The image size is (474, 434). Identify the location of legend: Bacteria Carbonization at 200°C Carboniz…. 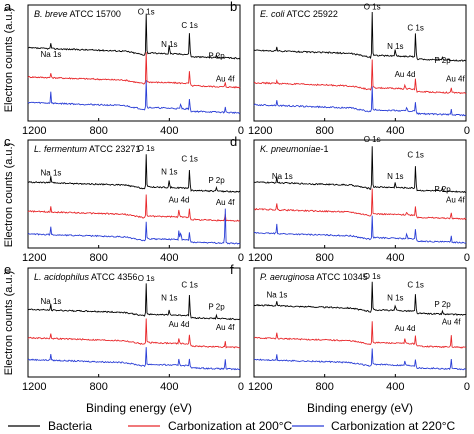
(232, 426).